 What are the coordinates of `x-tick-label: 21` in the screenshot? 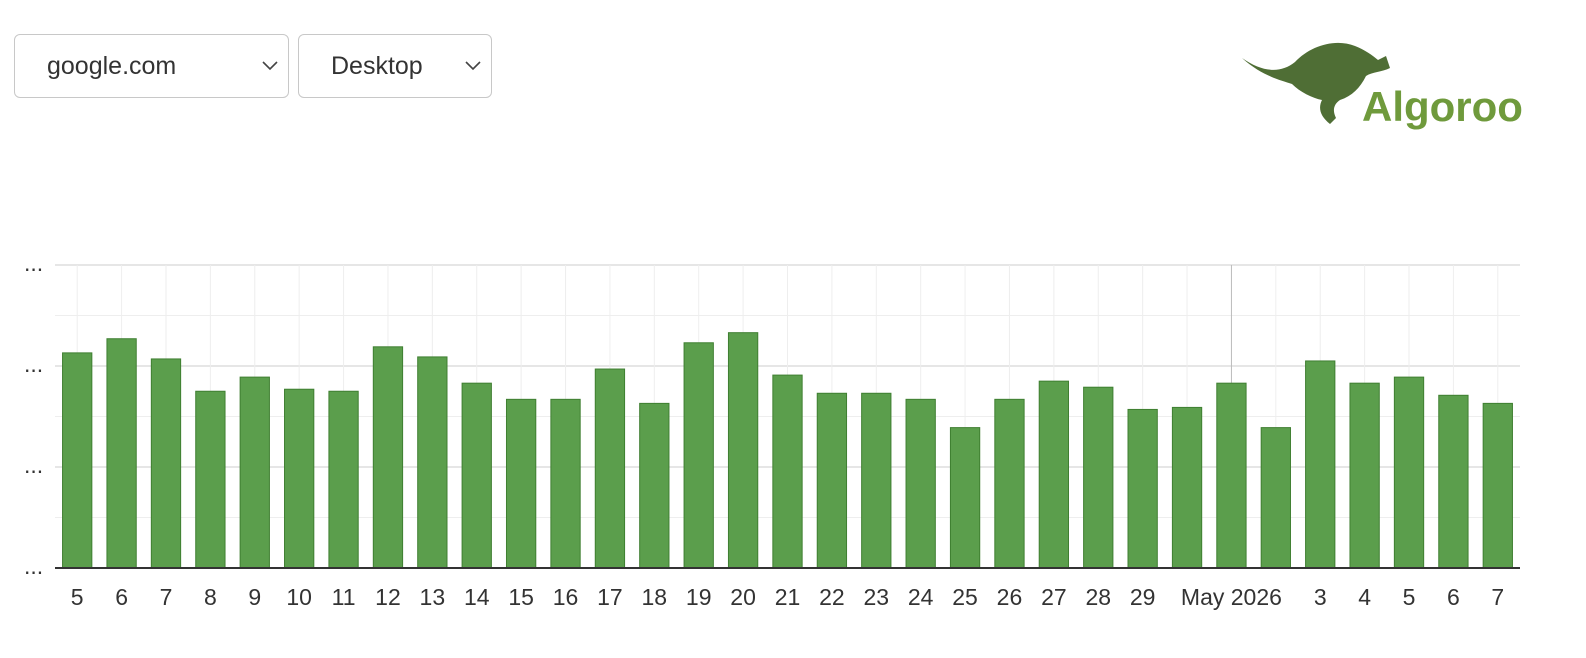 It's located at (788, 597).